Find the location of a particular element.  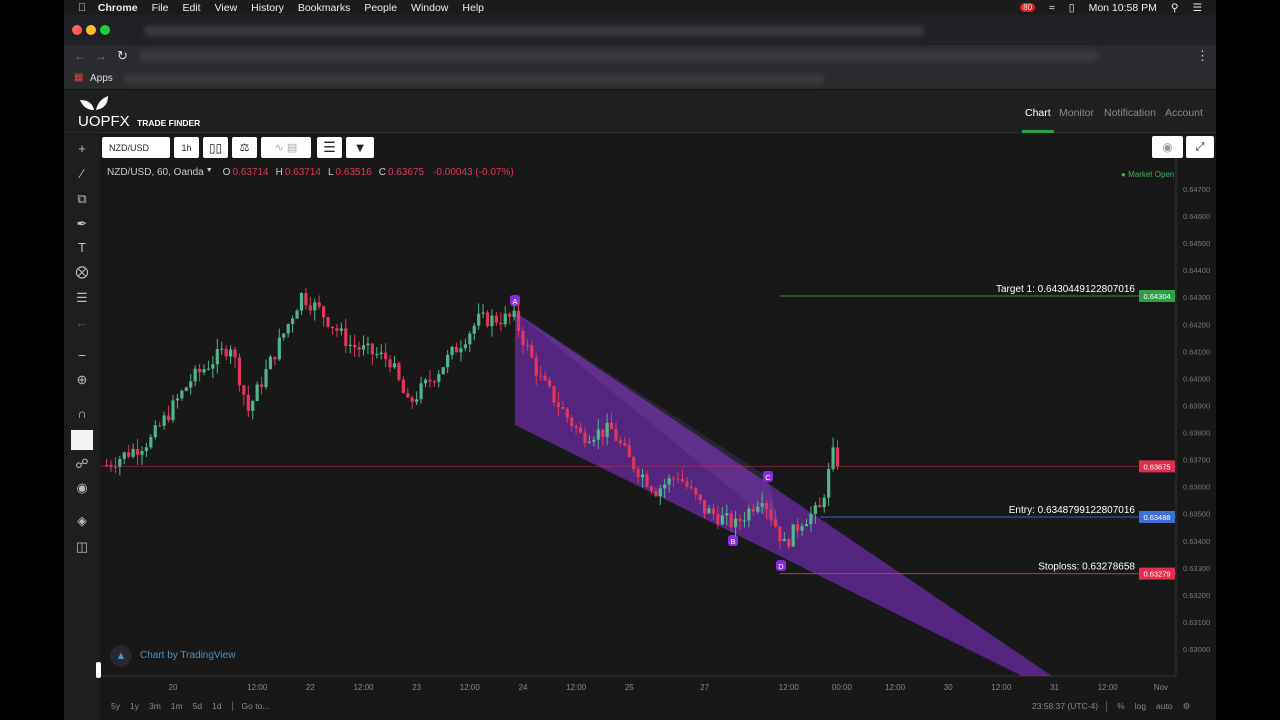

search-icon: ⚲ is located at coordinates (1174, 7).